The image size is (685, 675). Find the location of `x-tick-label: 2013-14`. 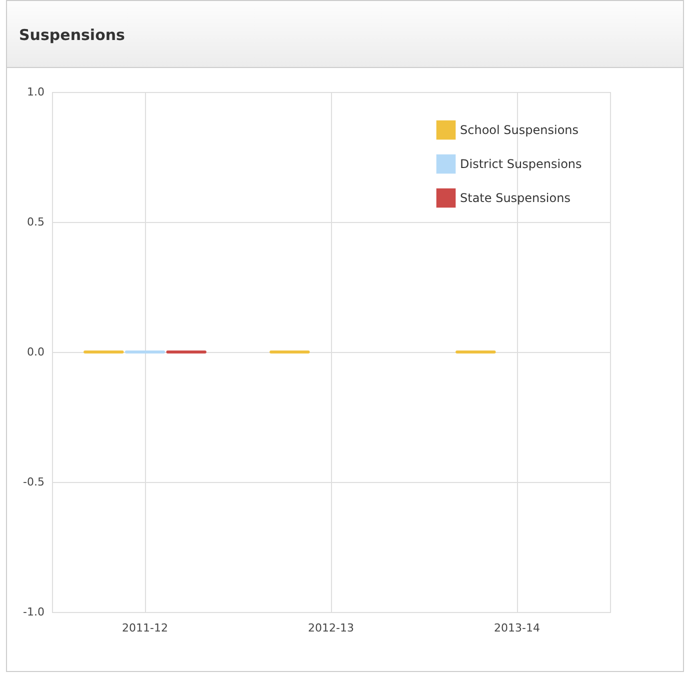

x-tick-label: 2013-14 is located at coordinates (517, 628).